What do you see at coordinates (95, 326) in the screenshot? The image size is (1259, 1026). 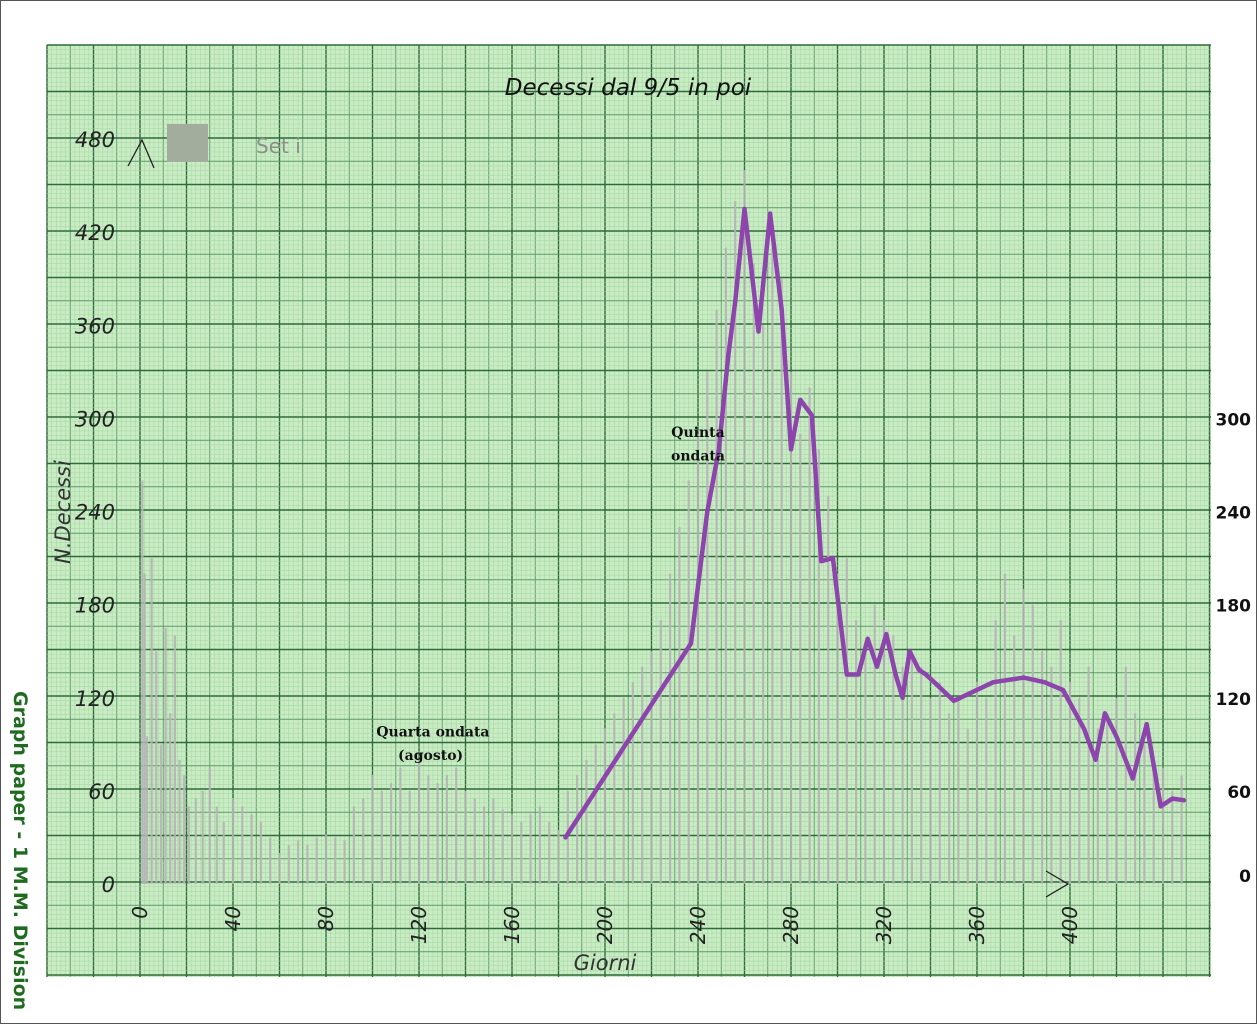 I see `y-tick-label-left: 360` at bounding box center [95, 326].